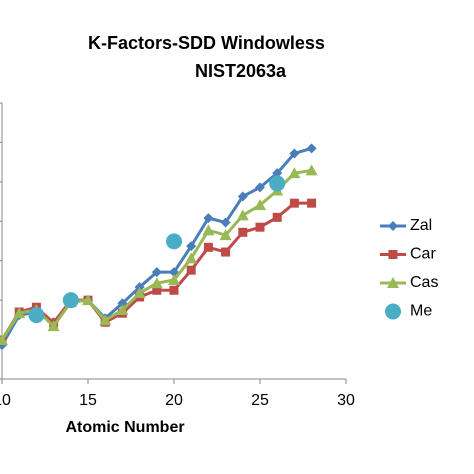 This screenshot has height=474, width=474. Describe the element at coordinates (174, 400) in the screenshot. I see `x-tick-label: 20` at that location.